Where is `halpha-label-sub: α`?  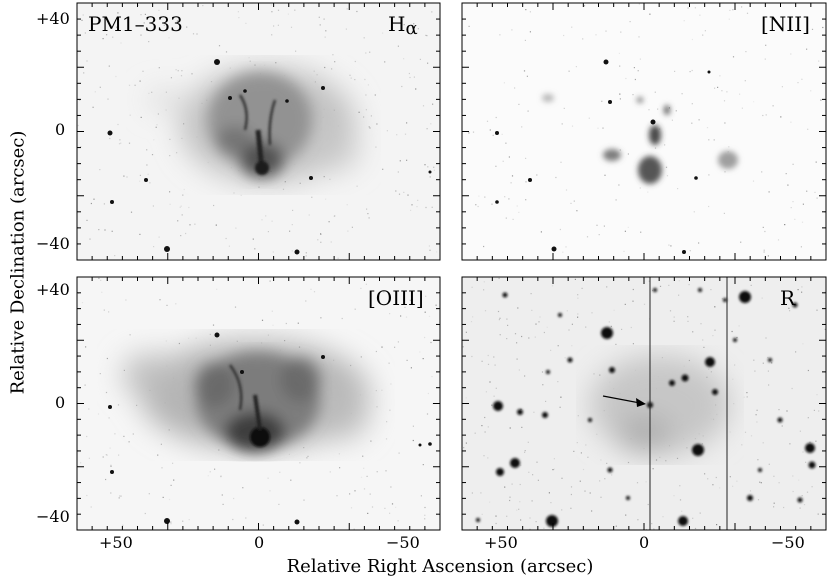 halpha-label-sub: α is located at coordinates (411, 28).